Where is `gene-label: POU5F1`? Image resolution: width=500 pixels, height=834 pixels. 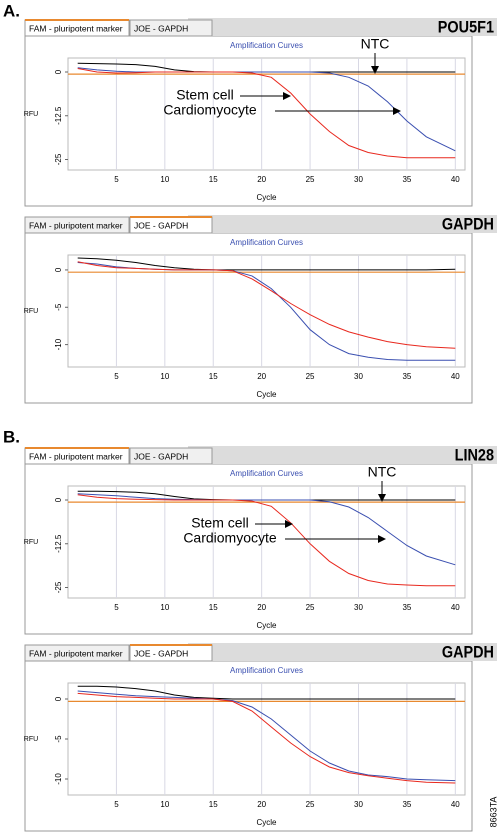 gene-label: POU5F1 is located at coordinates (466, 27).